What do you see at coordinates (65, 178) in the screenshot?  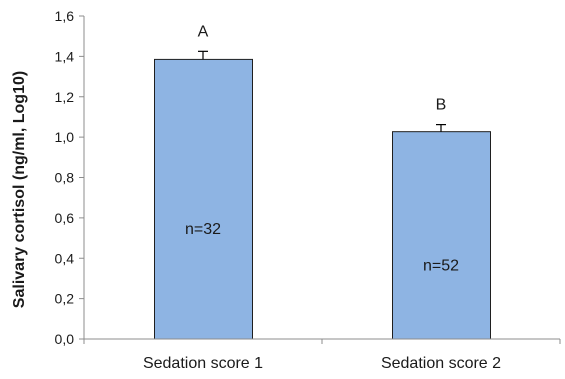 I see `y-tick-label: 0,8` at bounding box center [65, 178].